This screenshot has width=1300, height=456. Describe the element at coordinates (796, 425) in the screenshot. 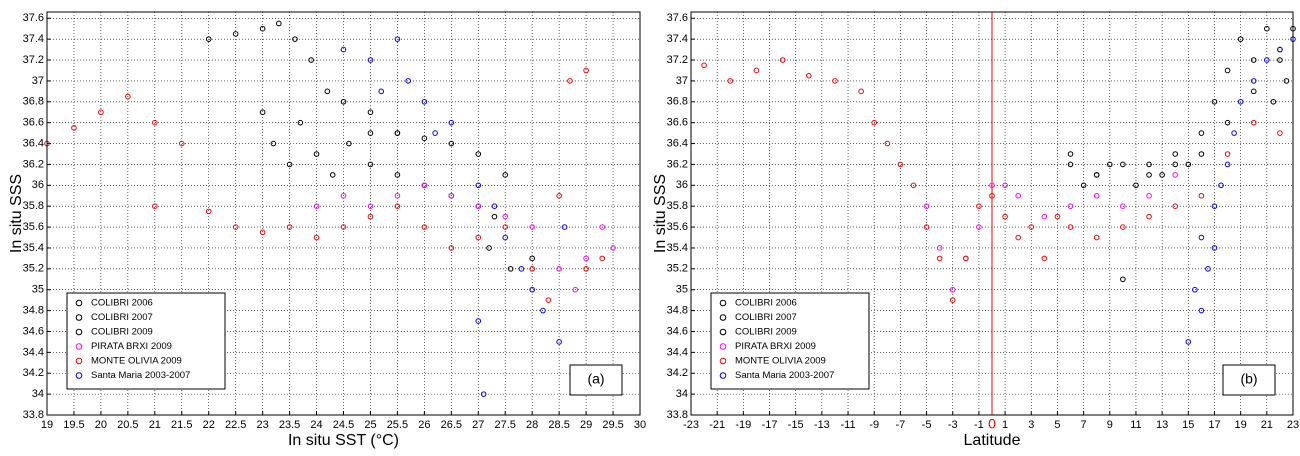

I see `x-tick-label: -15` at that location.